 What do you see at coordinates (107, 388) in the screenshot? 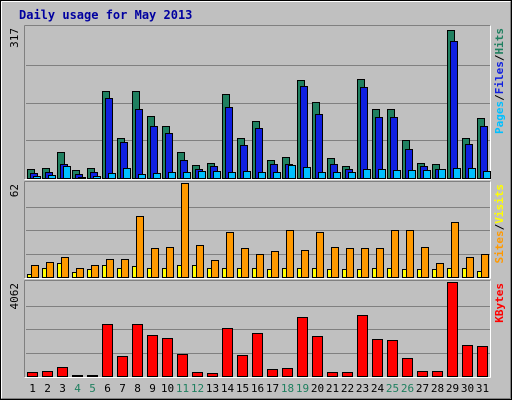
I see `x-tick-label-day-6: 6` at bounding box center [107, 388].